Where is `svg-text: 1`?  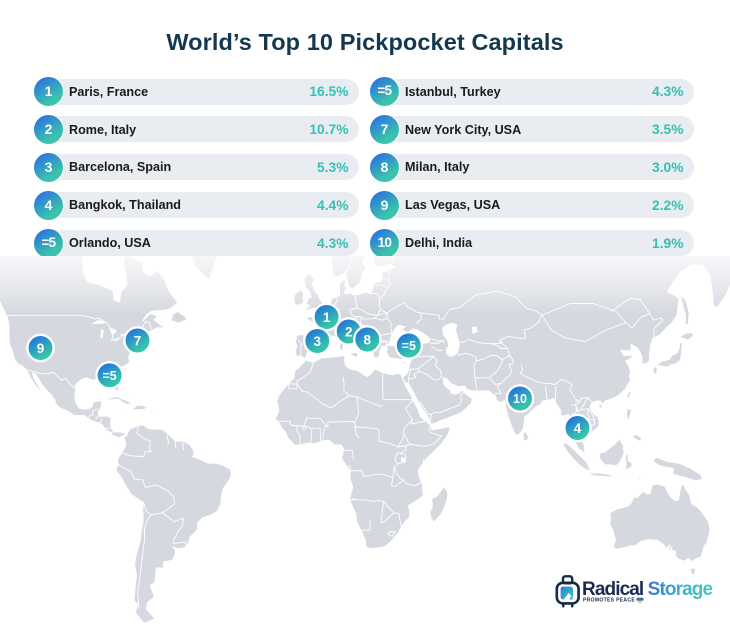
svg-text: 1 is located at coordinates (327, 317).